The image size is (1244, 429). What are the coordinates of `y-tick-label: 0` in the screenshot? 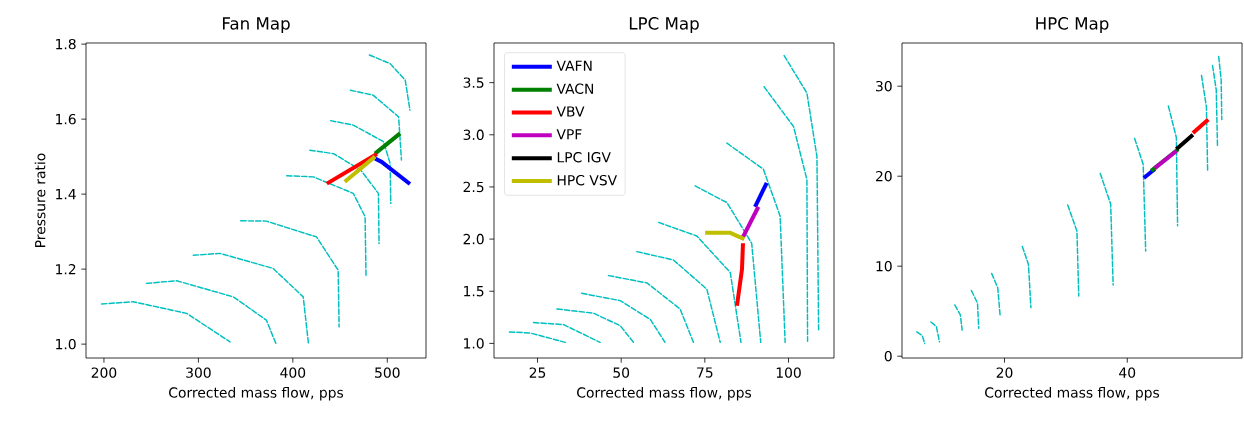 It's located at (888, 356).